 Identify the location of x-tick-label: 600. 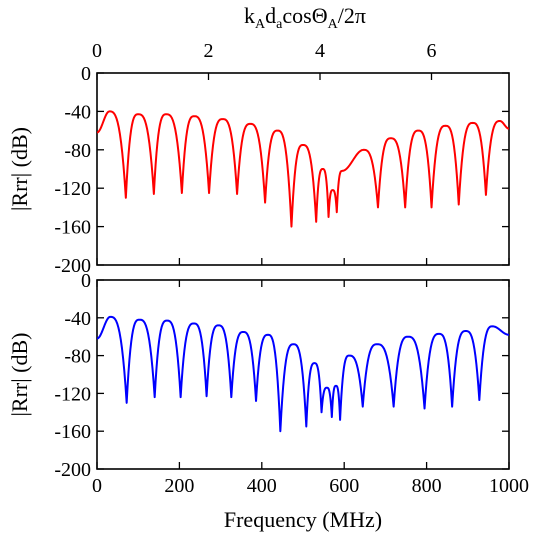
(344, 486).